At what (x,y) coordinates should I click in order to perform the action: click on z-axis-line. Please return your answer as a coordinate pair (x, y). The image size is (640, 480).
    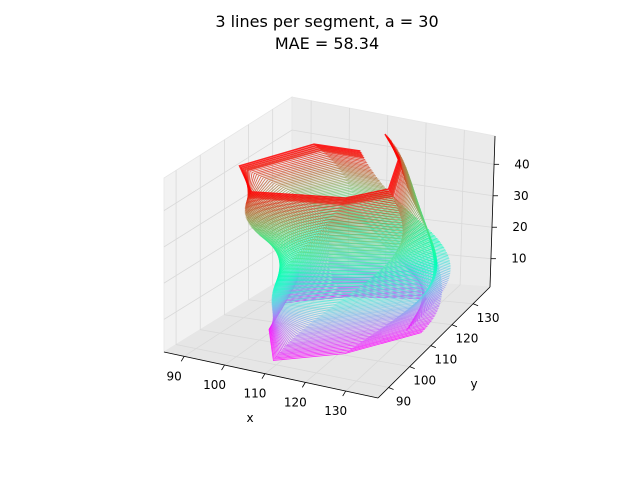
    Looking at the image, I should click on (492, 211).